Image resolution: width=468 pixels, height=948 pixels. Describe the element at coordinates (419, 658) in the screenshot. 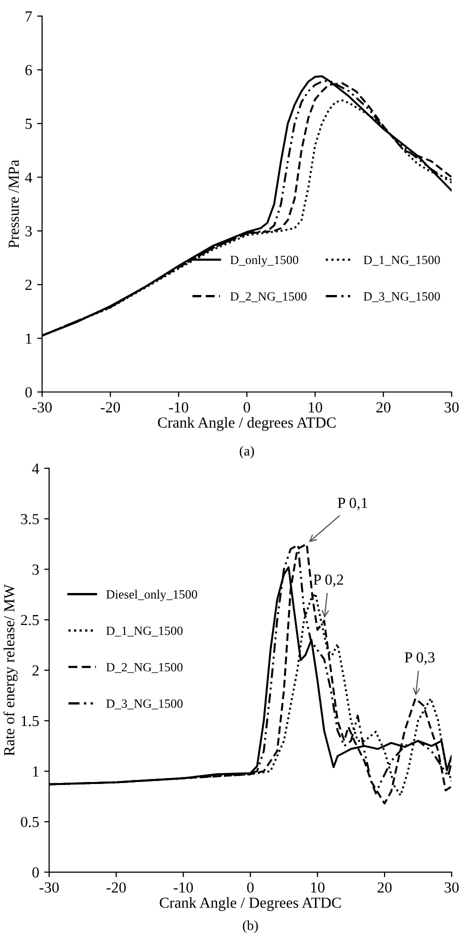

I see `annotation: P 0,3` at that location.